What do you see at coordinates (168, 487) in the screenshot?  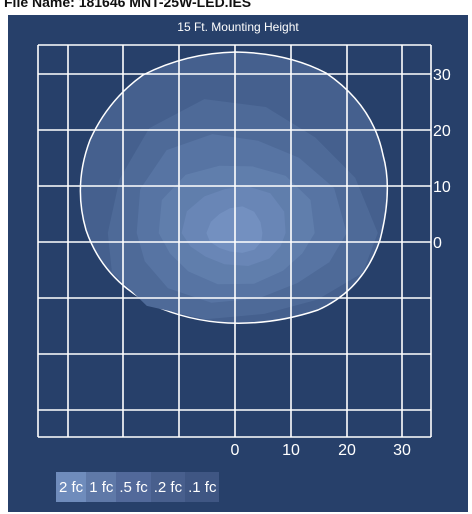 I see `legend-item-3: .2 fc` at bounding box center [168, 487].